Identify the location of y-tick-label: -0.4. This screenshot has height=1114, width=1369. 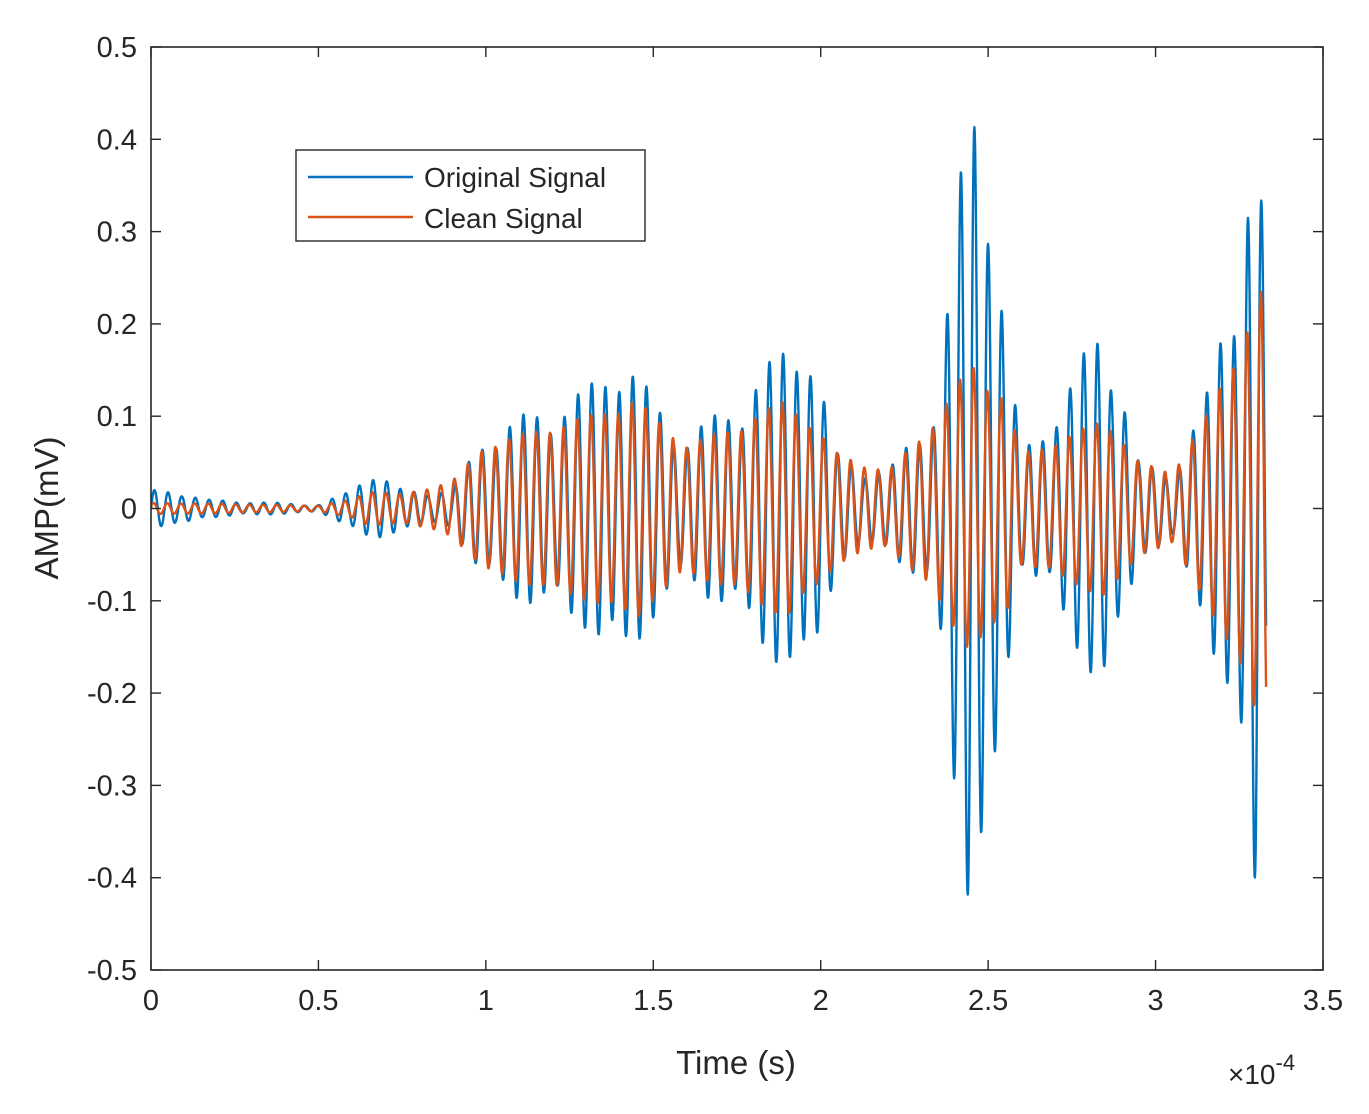
(112, 879).